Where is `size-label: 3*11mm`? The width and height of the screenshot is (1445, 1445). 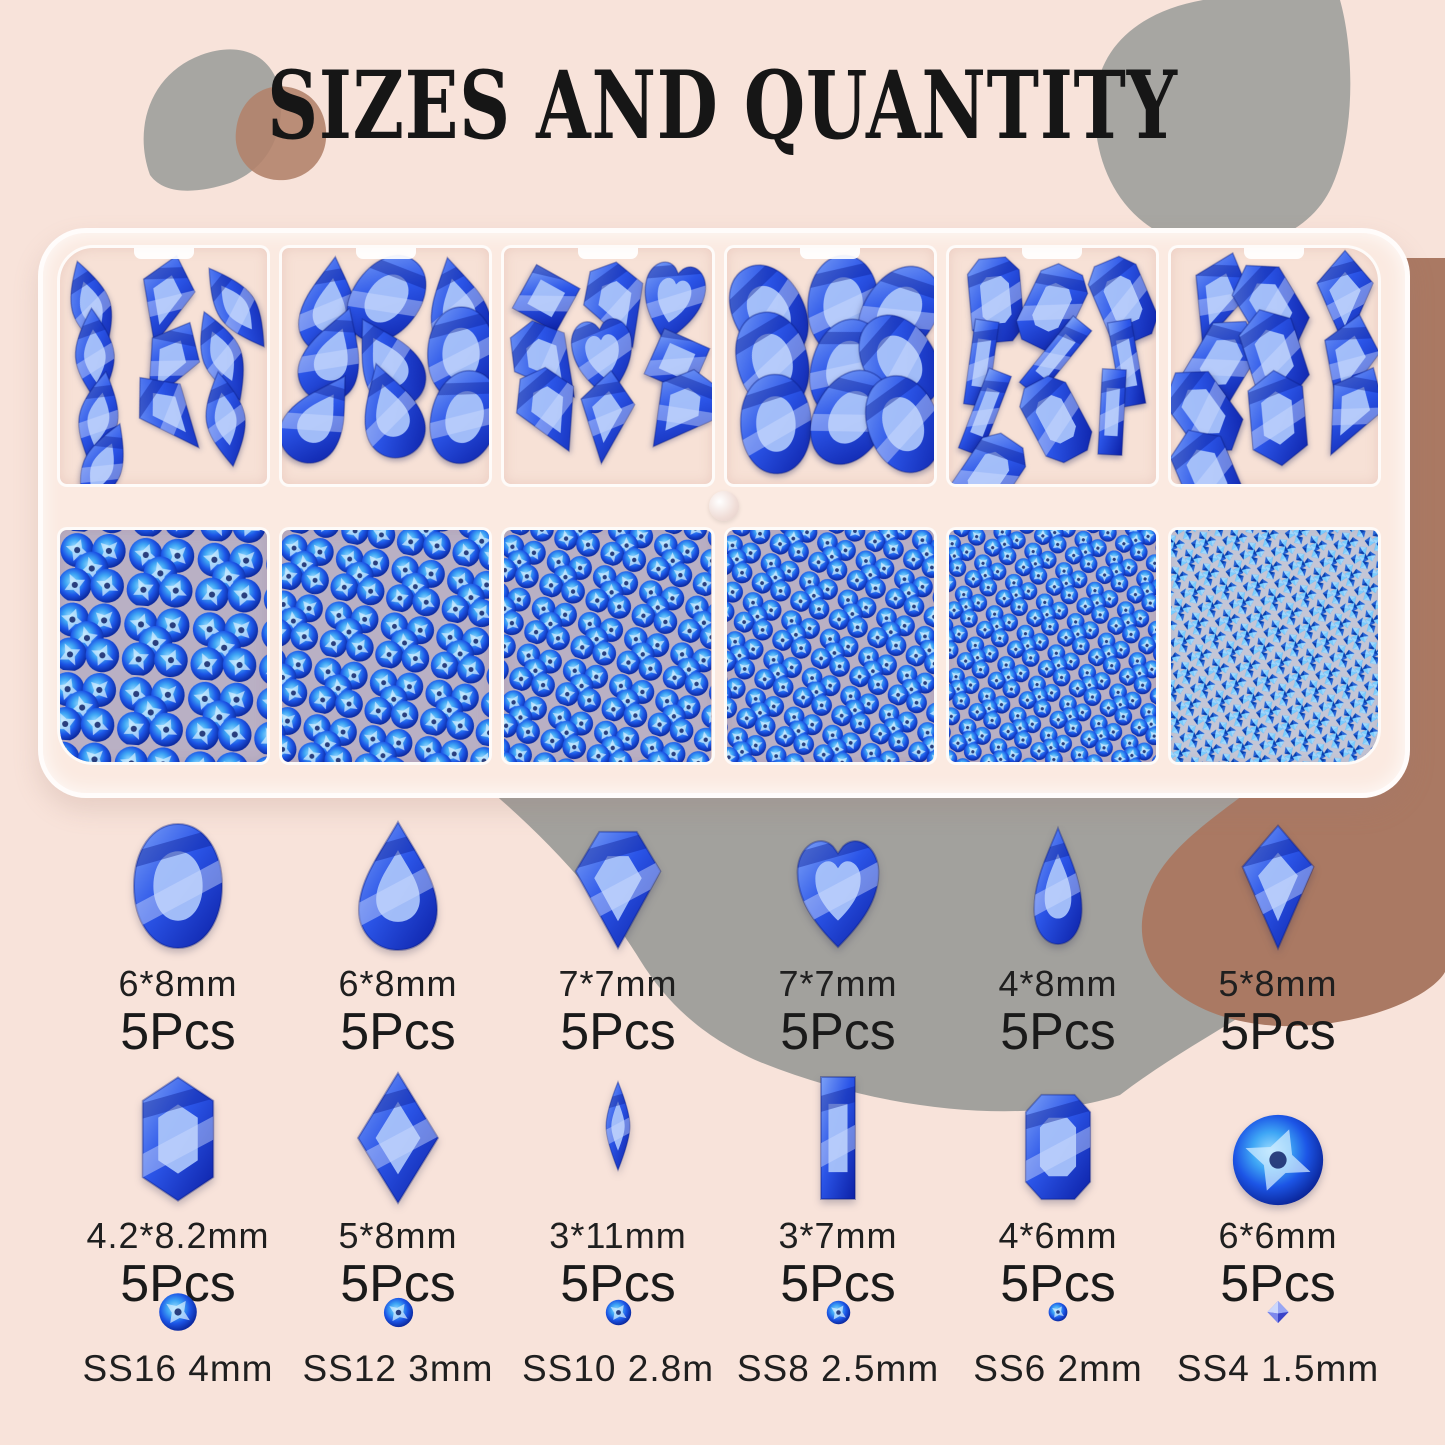 size-label: 3*11mm is located at coordinates (618, 1235).